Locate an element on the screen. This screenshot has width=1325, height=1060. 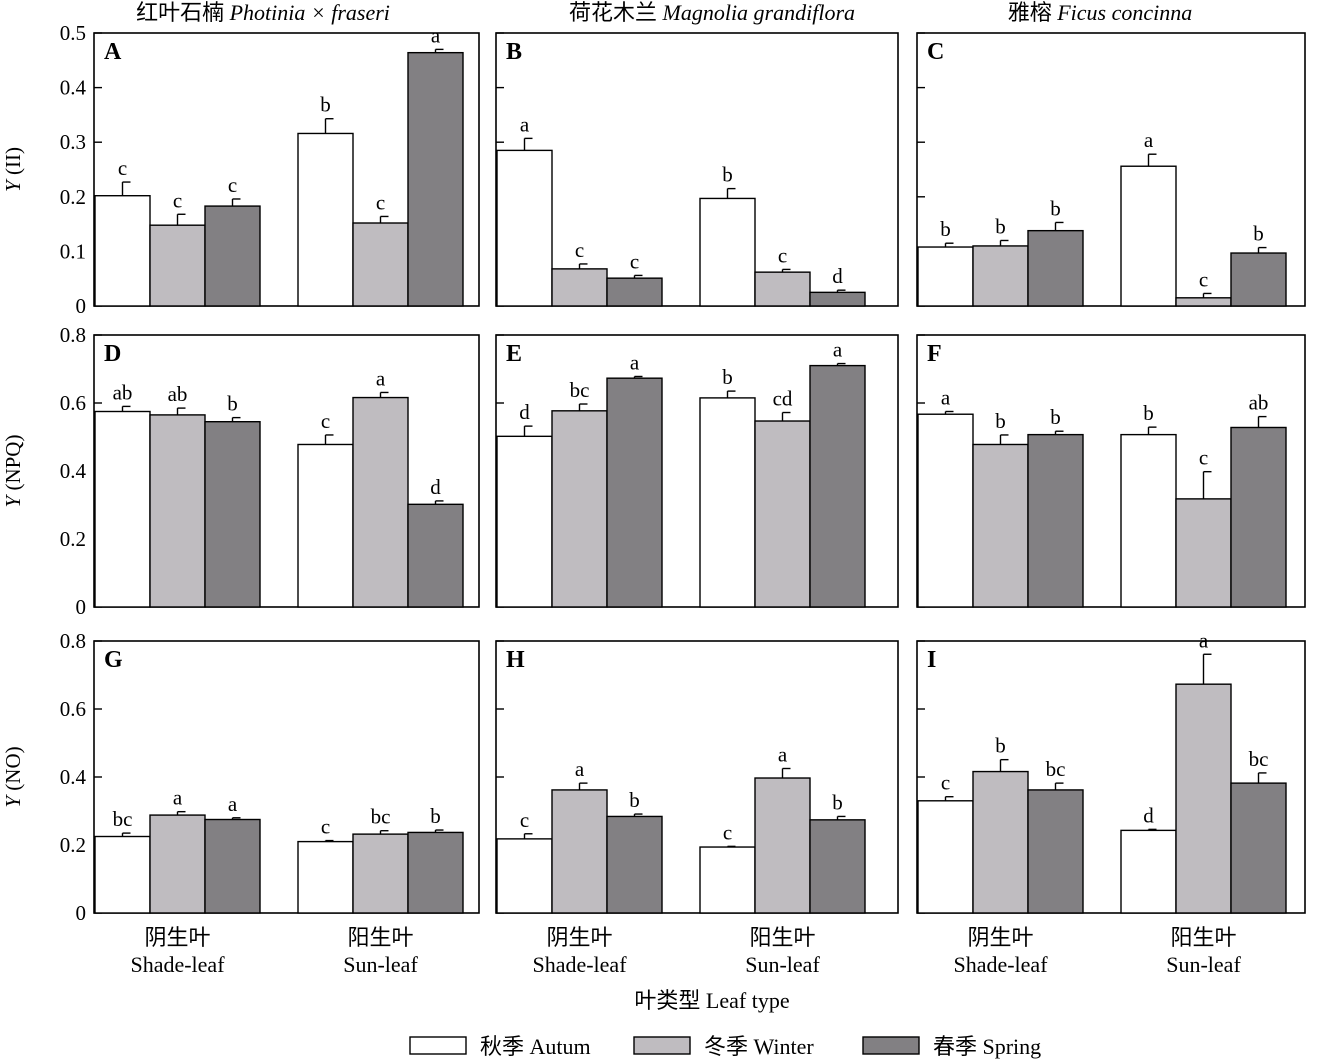
panel-letter: B is located at coordinates (514, 52).